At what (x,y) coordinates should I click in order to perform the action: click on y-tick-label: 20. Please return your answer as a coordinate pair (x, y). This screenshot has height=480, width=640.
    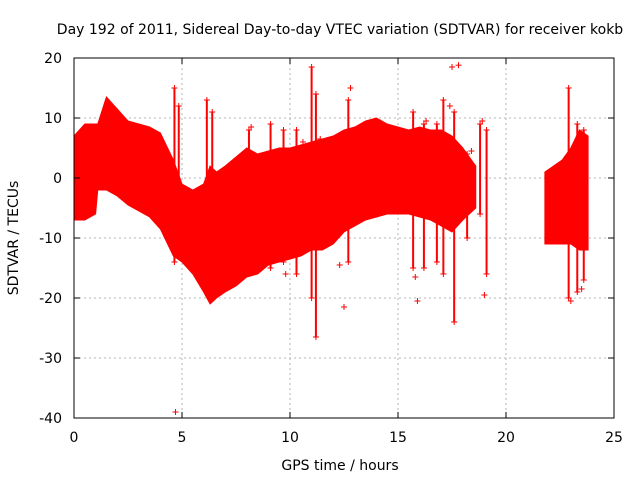
    Looking at the image, I should click on (53, 59).